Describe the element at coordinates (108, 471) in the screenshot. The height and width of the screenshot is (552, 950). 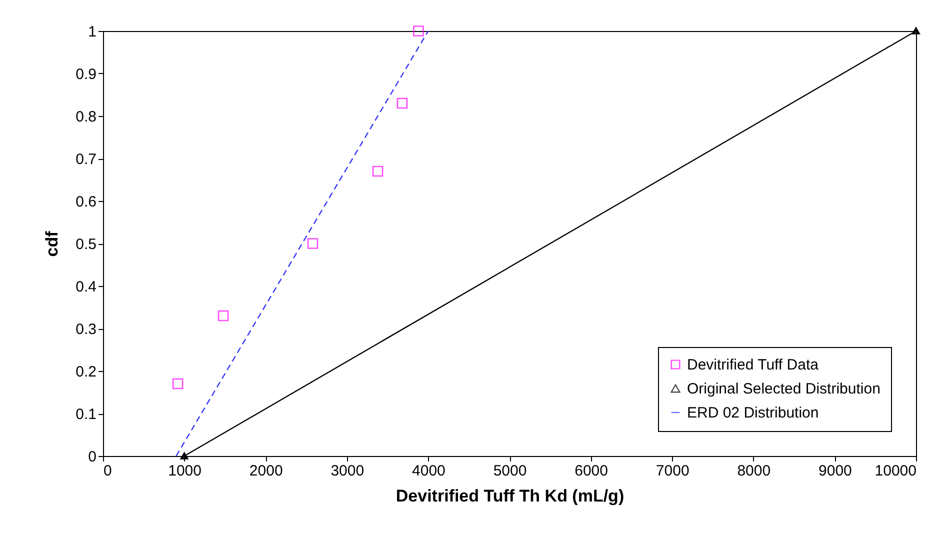
I see `x-tick-label: 0` at that location.